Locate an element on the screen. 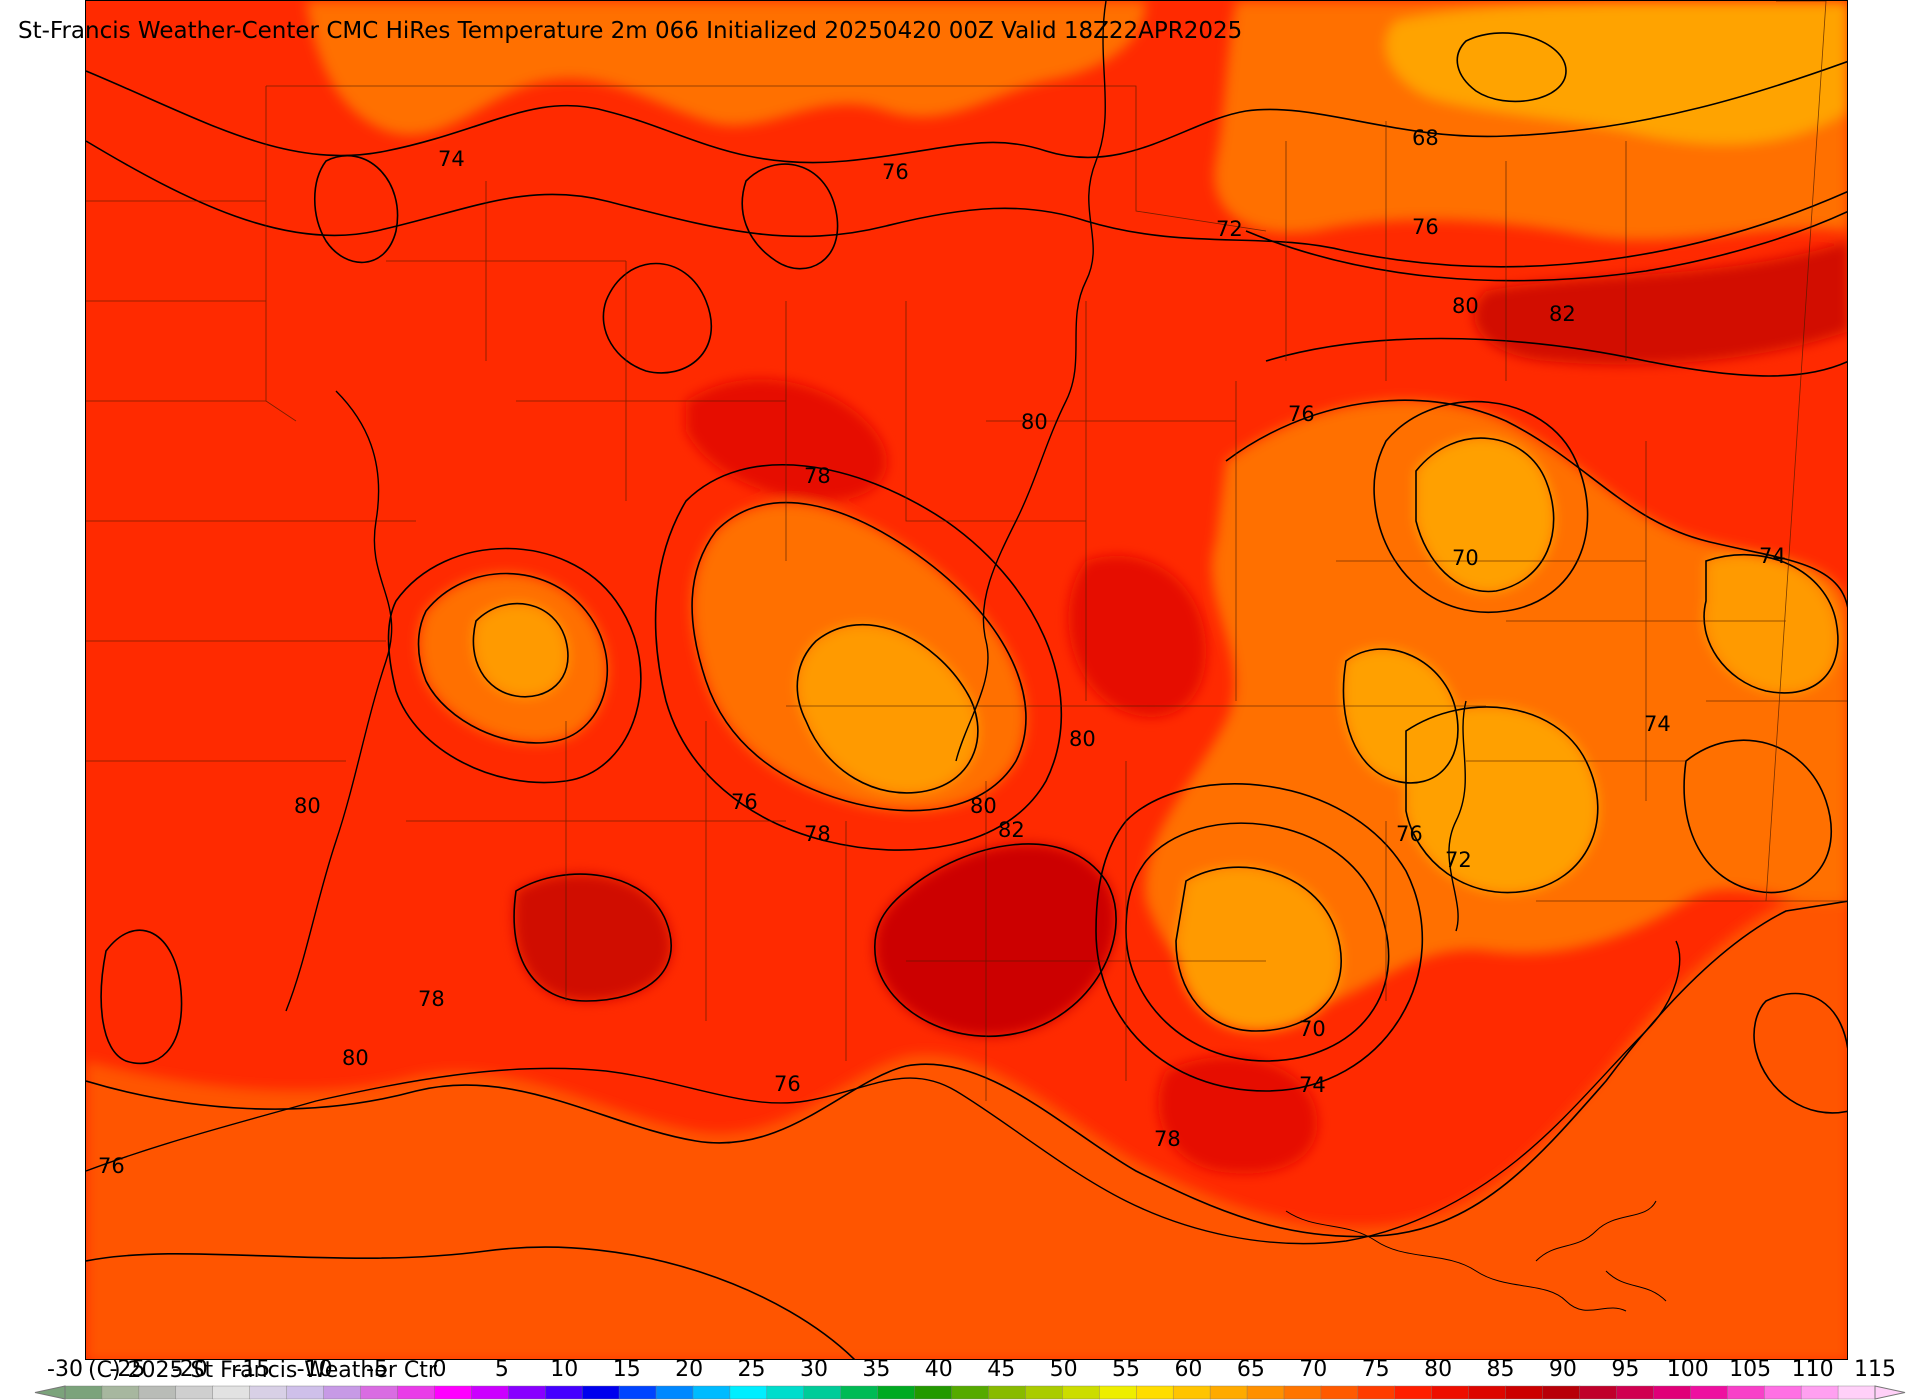 This screenshot has height=1400, width=1920. colorbar-tick-label: 55 is located at coordinates (1126, 1369).